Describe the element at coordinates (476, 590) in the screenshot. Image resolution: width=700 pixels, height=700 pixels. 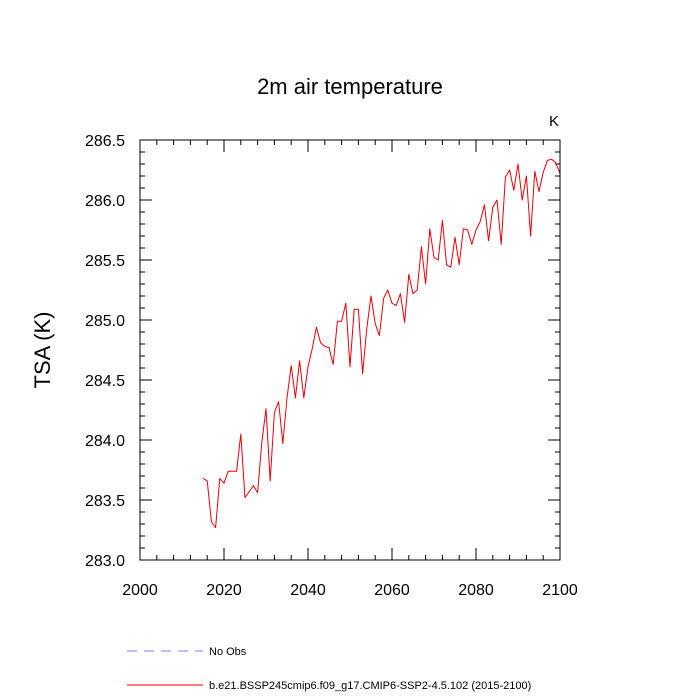
I see `x-tick-label: 2080` at that location.